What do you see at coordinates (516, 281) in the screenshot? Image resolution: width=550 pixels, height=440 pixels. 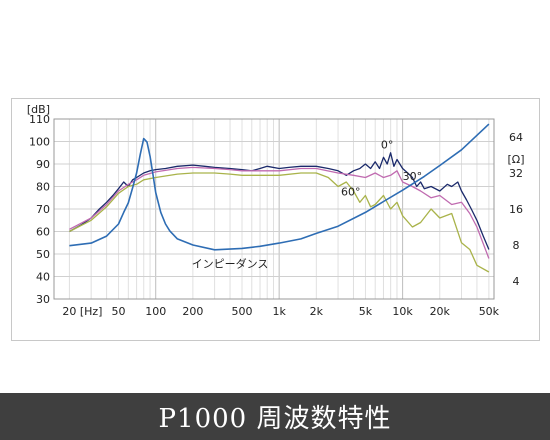 I see `y2-tick-label: 4` at bounding box center [516, 281].